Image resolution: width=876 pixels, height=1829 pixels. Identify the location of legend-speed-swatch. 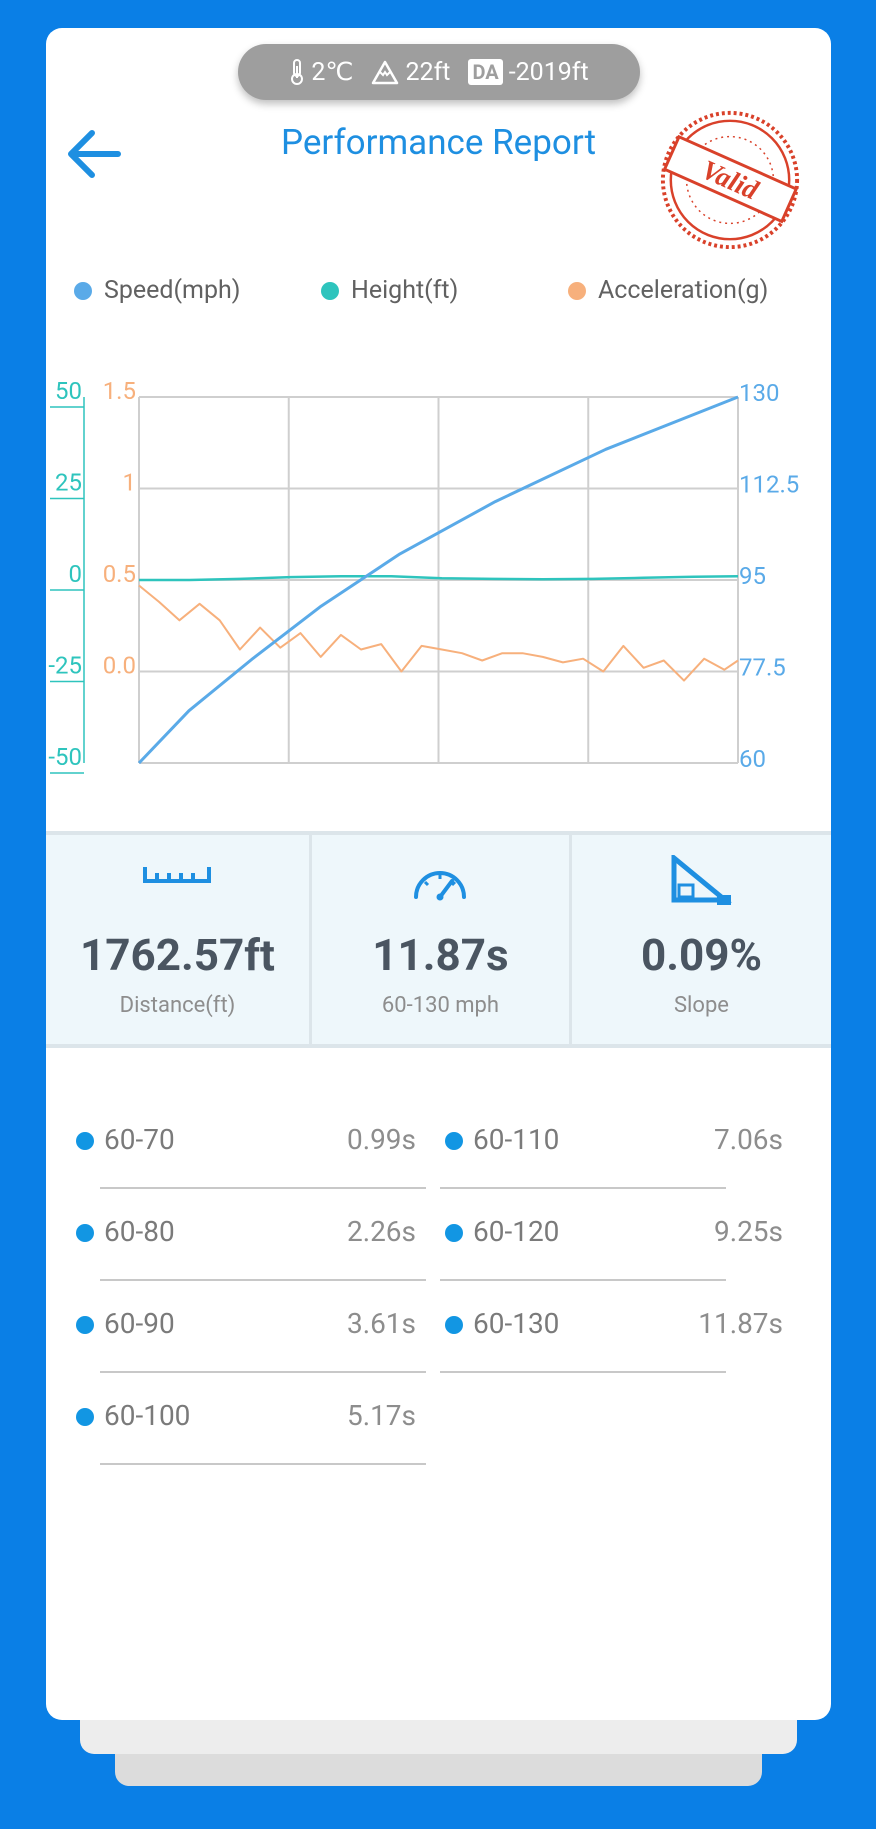
(83, 290).